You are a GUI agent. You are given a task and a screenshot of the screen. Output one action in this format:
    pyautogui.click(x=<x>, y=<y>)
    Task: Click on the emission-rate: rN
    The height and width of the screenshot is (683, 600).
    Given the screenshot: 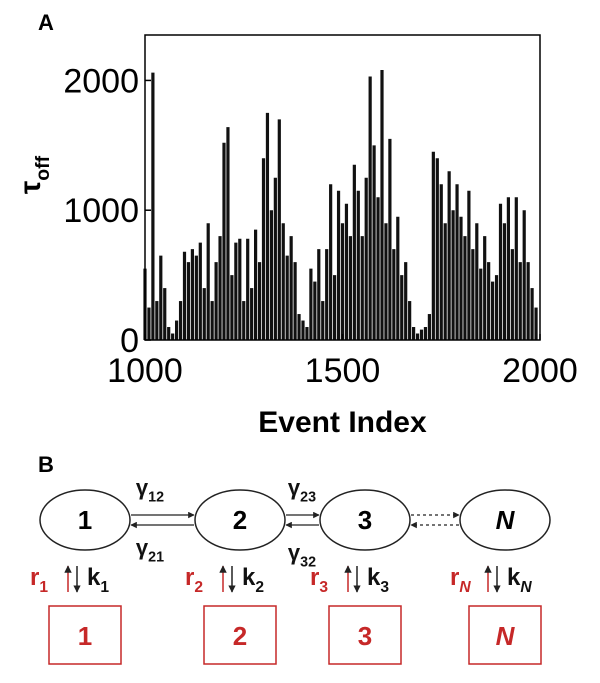 What is the action you would take?
    pyautogui.click(x=460, y=580)
    